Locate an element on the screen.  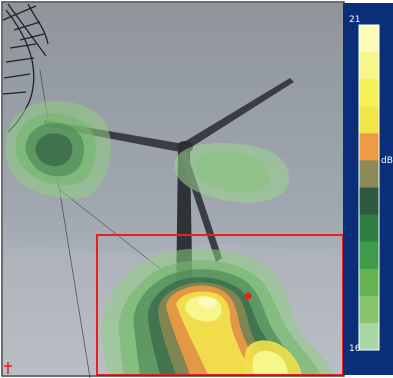
turbine-blade-right is located at coordinates (239, 113).